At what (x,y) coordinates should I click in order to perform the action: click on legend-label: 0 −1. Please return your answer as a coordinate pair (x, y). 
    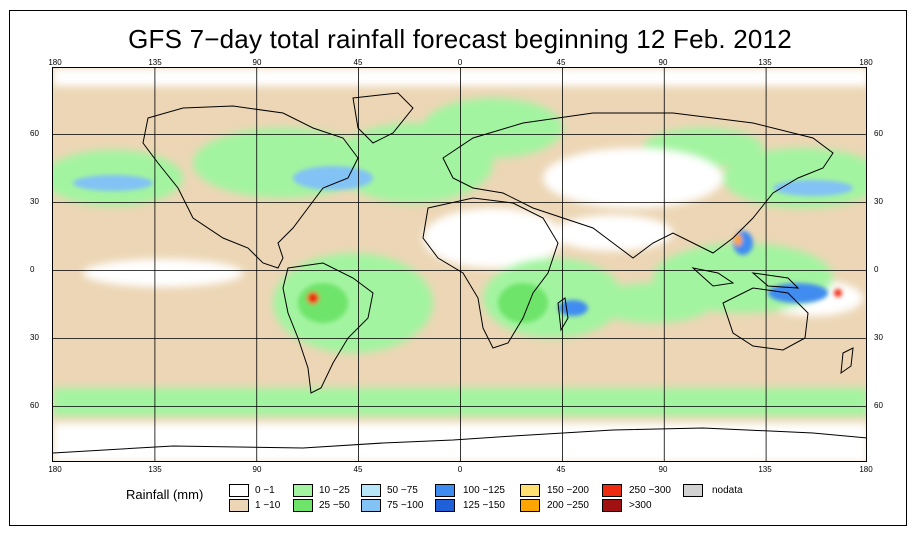
    Looking at the image, I should click on (265, 490).